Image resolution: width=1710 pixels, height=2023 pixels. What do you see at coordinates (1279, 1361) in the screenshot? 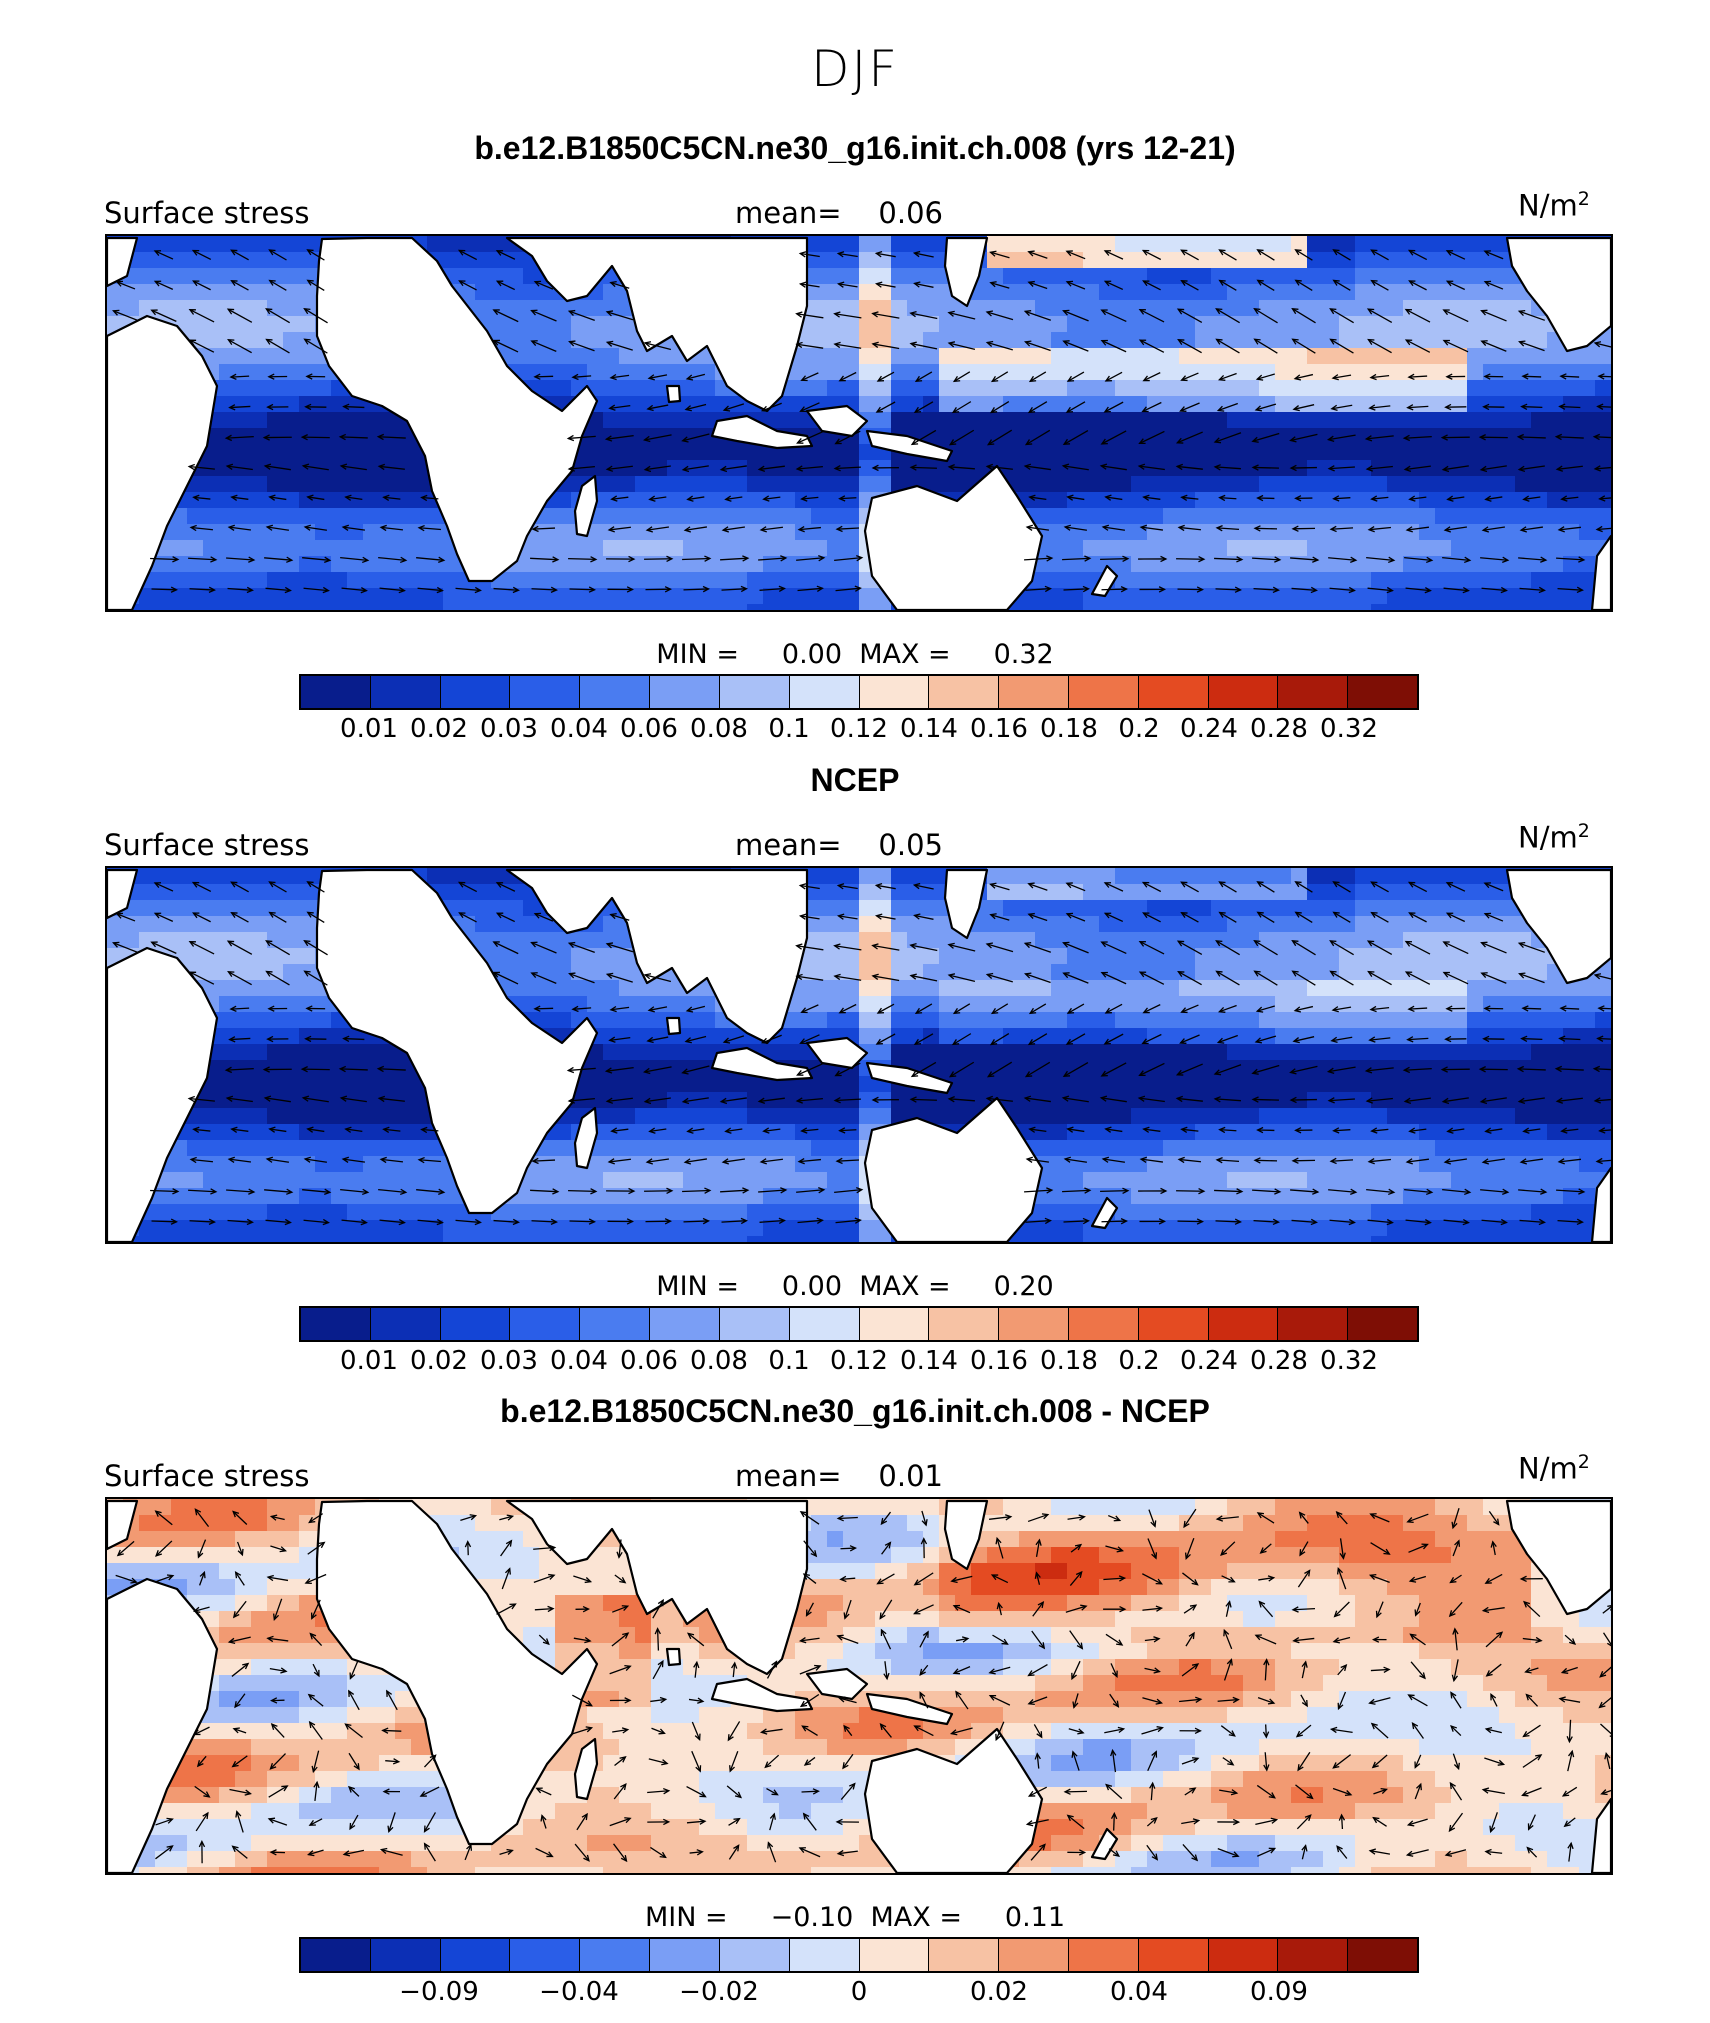
I see `colorbar-tick-label: 0.28` at bounding box center [1279, 1361].